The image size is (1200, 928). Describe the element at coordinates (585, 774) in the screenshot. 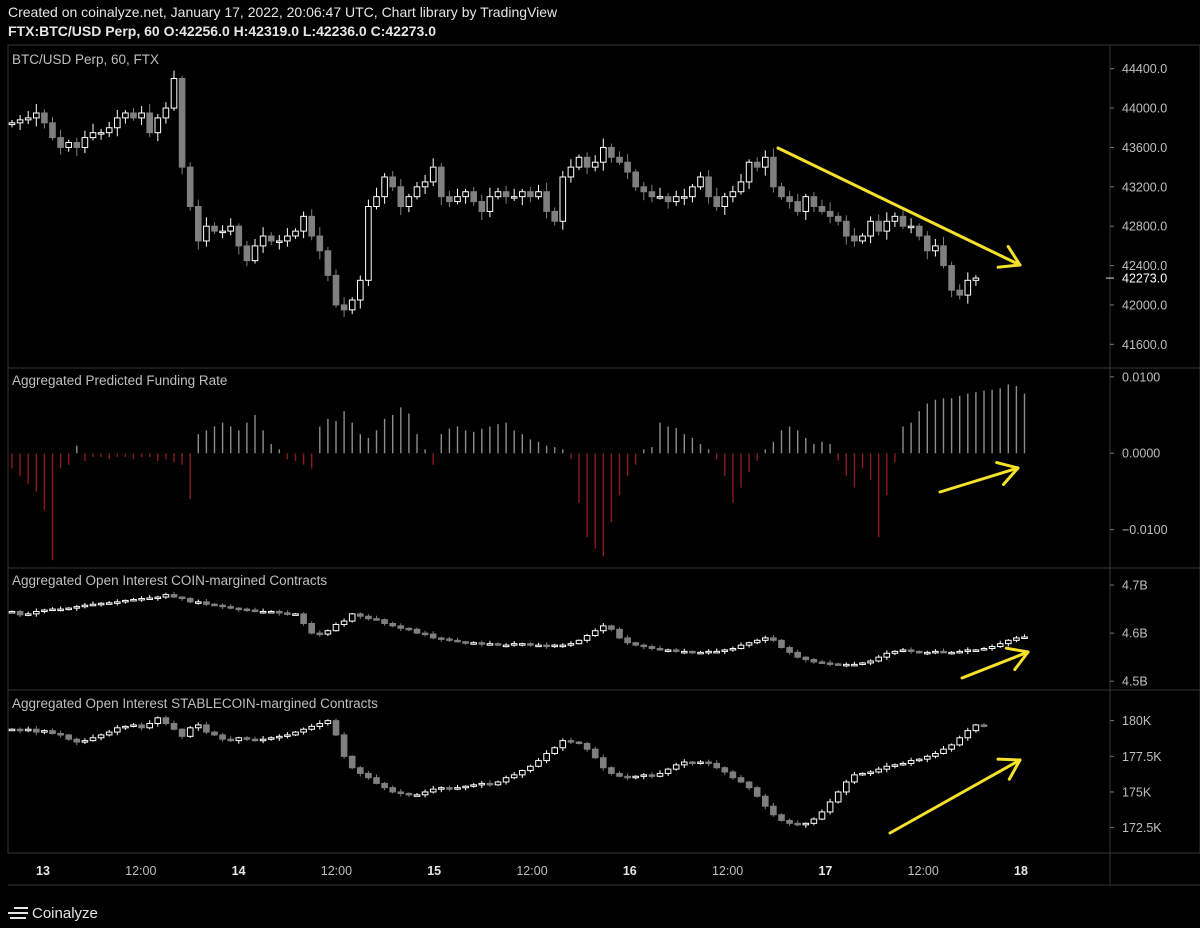

I see `stablecoin-oi-panel: 172.5K 175K 177.5K 180K` at that location.